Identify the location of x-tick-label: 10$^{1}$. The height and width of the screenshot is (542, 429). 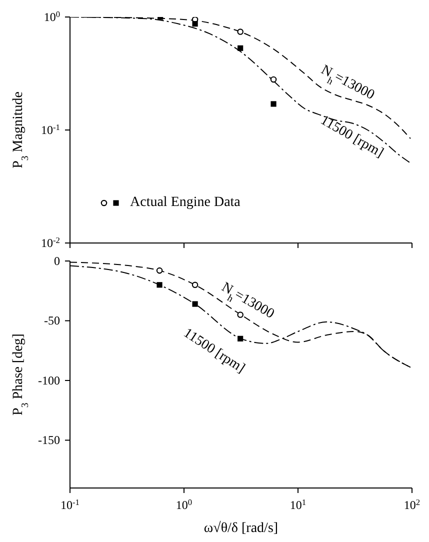
(298, 505).